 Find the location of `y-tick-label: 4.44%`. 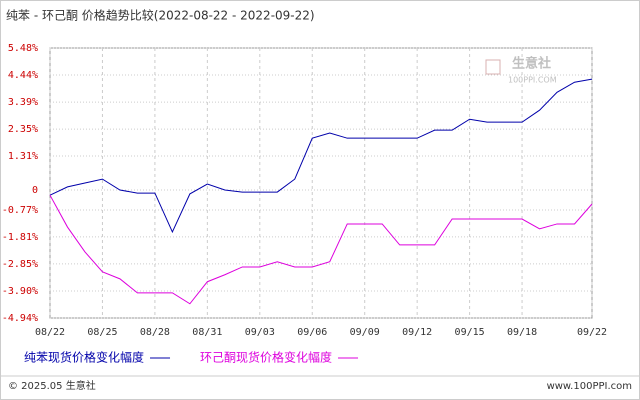

y-tick-label: 4.44% is located at coordinates (23, 75).